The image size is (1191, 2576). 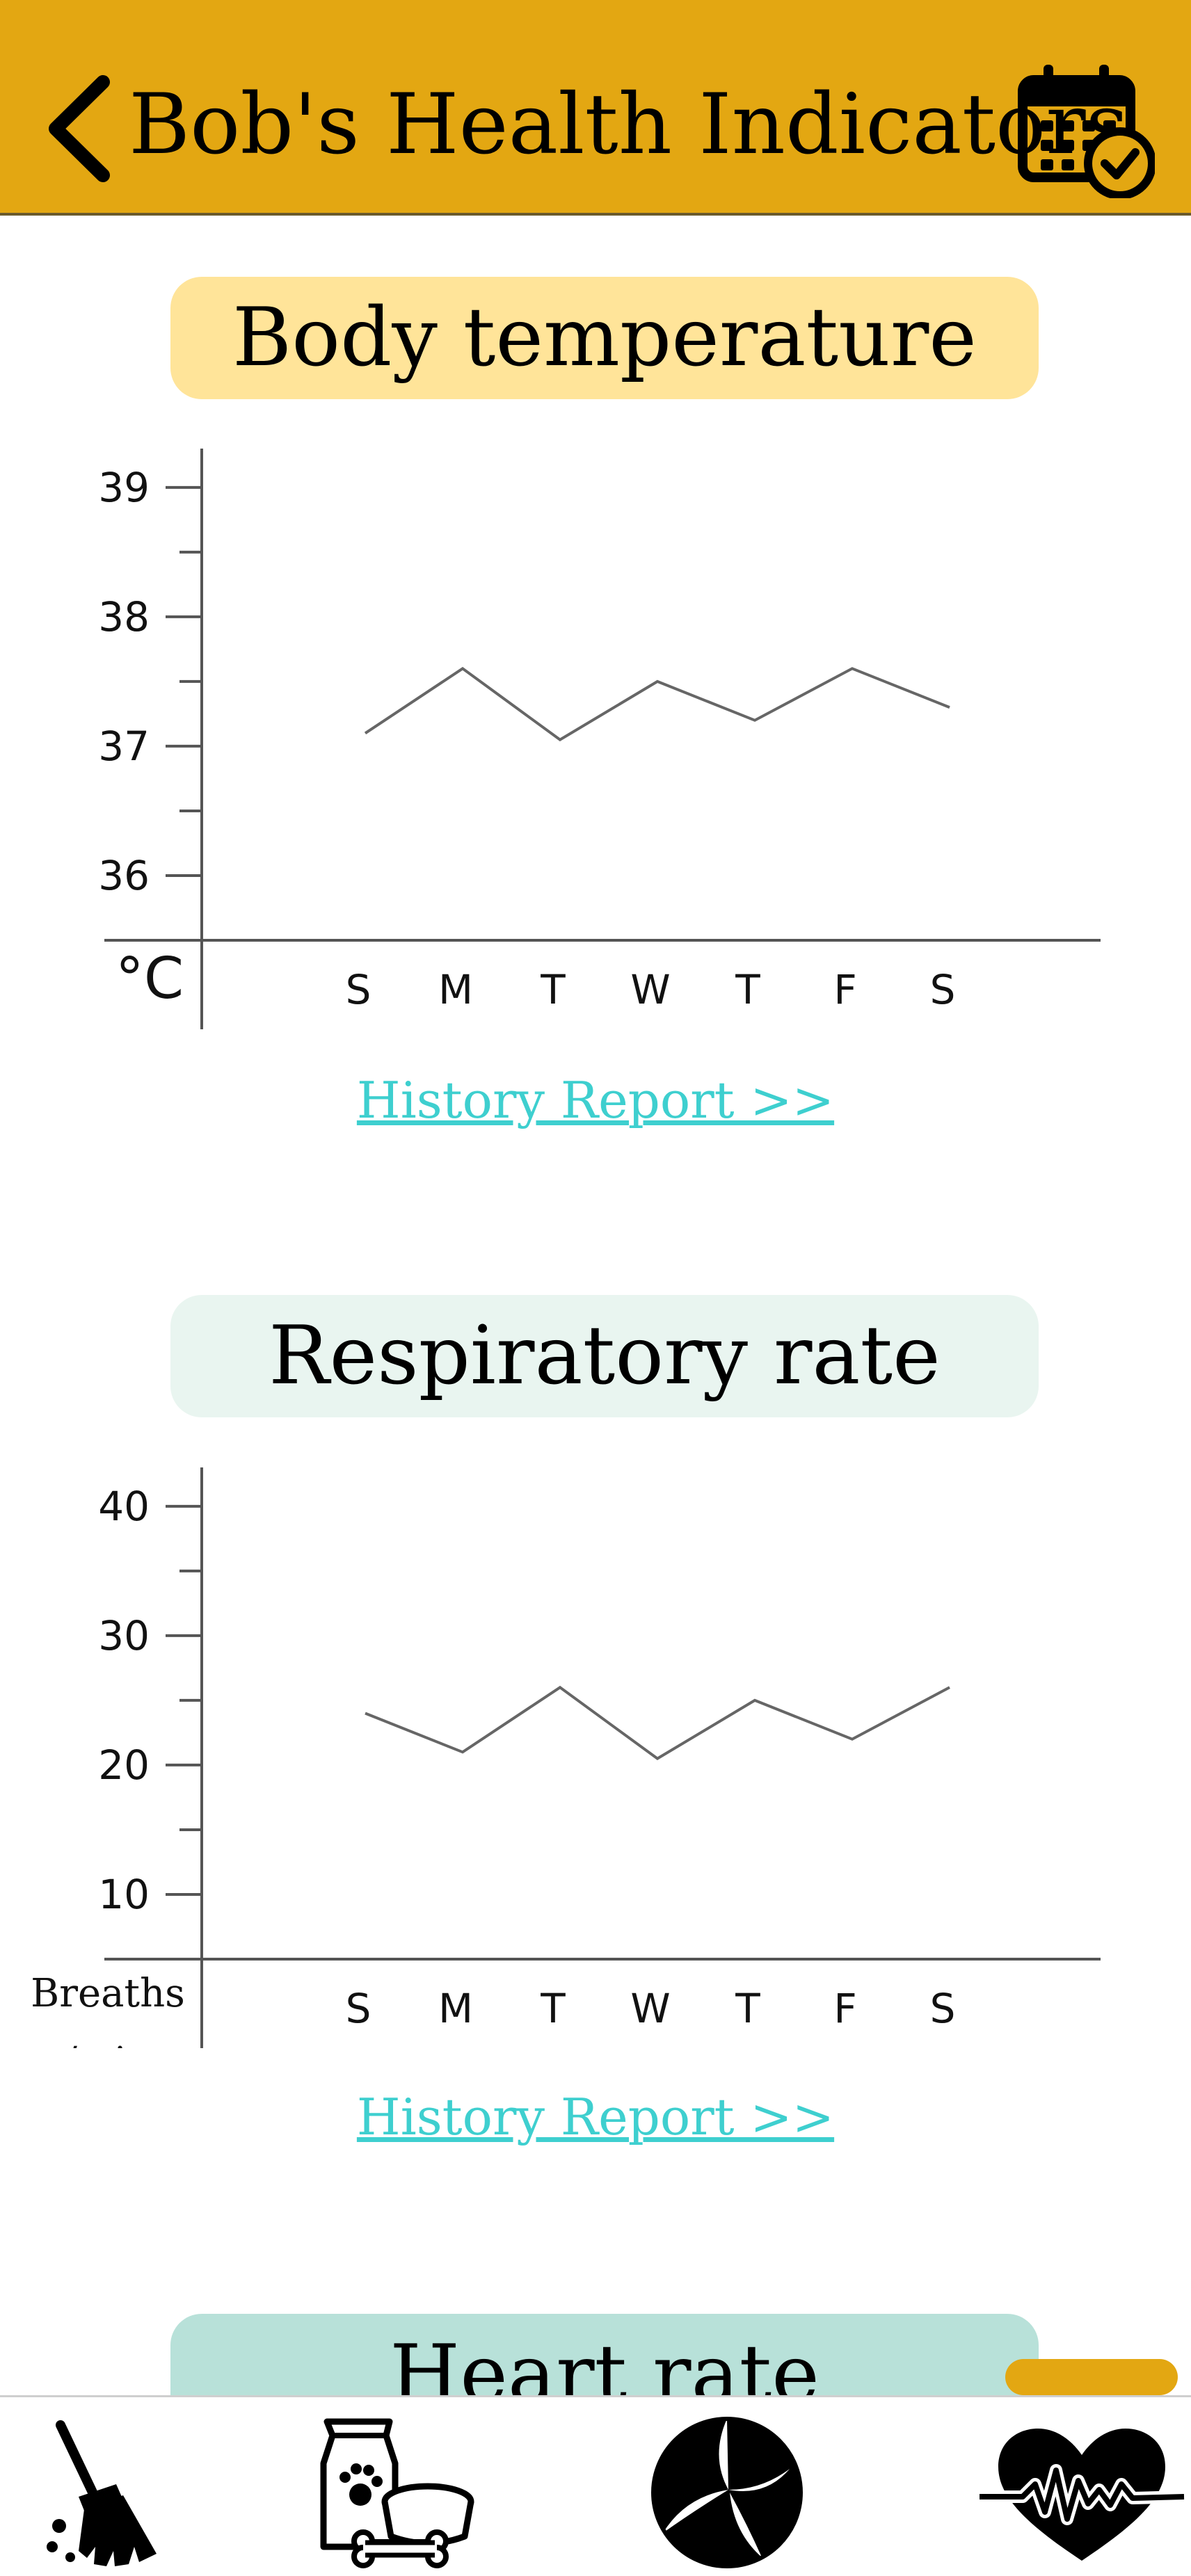 What do you see at coordinates (108, 2044) in the screenshot?
I see `unit-label-line2: /min` at bounding box center [108, 2044].